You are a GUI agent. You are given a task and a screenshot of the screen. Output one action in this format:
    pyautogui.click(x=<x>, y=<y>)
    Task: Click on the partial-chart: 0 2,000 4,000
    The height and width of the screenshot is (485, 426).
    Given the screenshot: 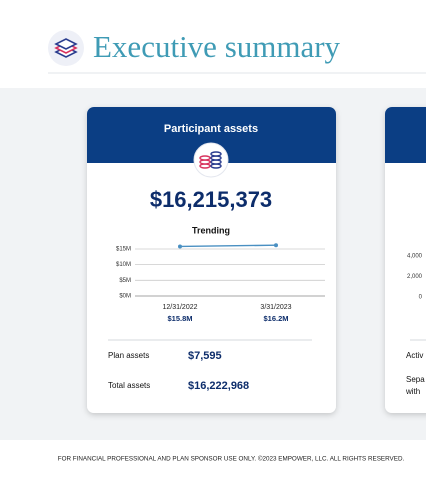 What is the action you would take?
    pyautogui.click(x=415, y=277)
    